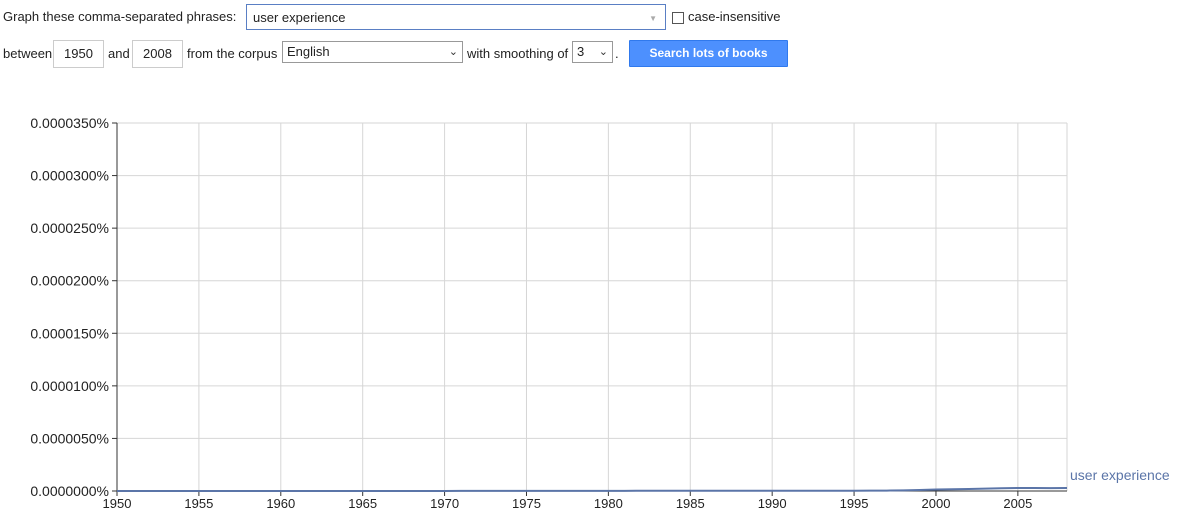 The width and height of the screenshot is (1180, 528). What do you see at coordinates (69, 281) in the screenshot?
I see `y-tick-label: 0.0000200%` at bounding box center [69, 281].